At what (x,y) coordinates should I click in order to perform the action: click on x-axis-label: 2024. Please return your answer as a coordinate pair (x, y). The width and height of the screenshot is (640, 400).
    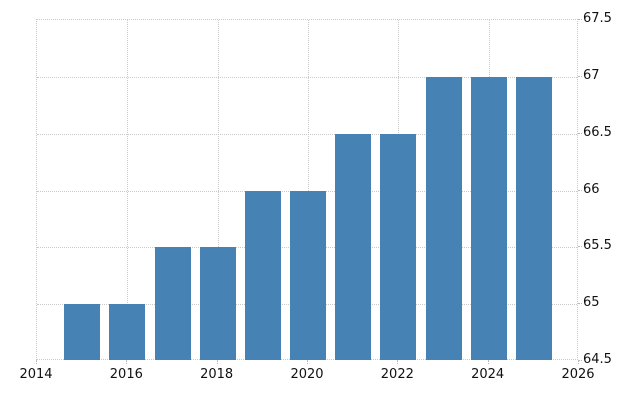
    Looking at the image, I should click on (488, 374).